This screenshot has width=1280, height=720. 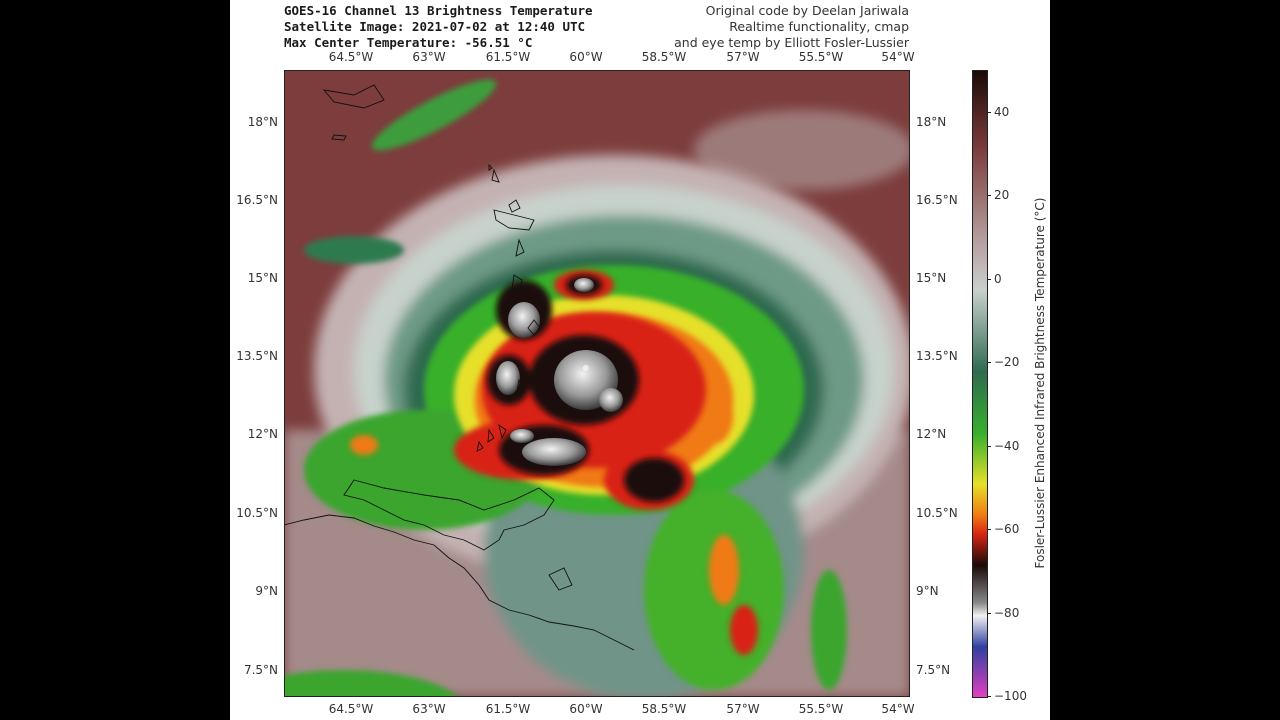 I want to click on overshooting-tops, so click(x=559, y=372).